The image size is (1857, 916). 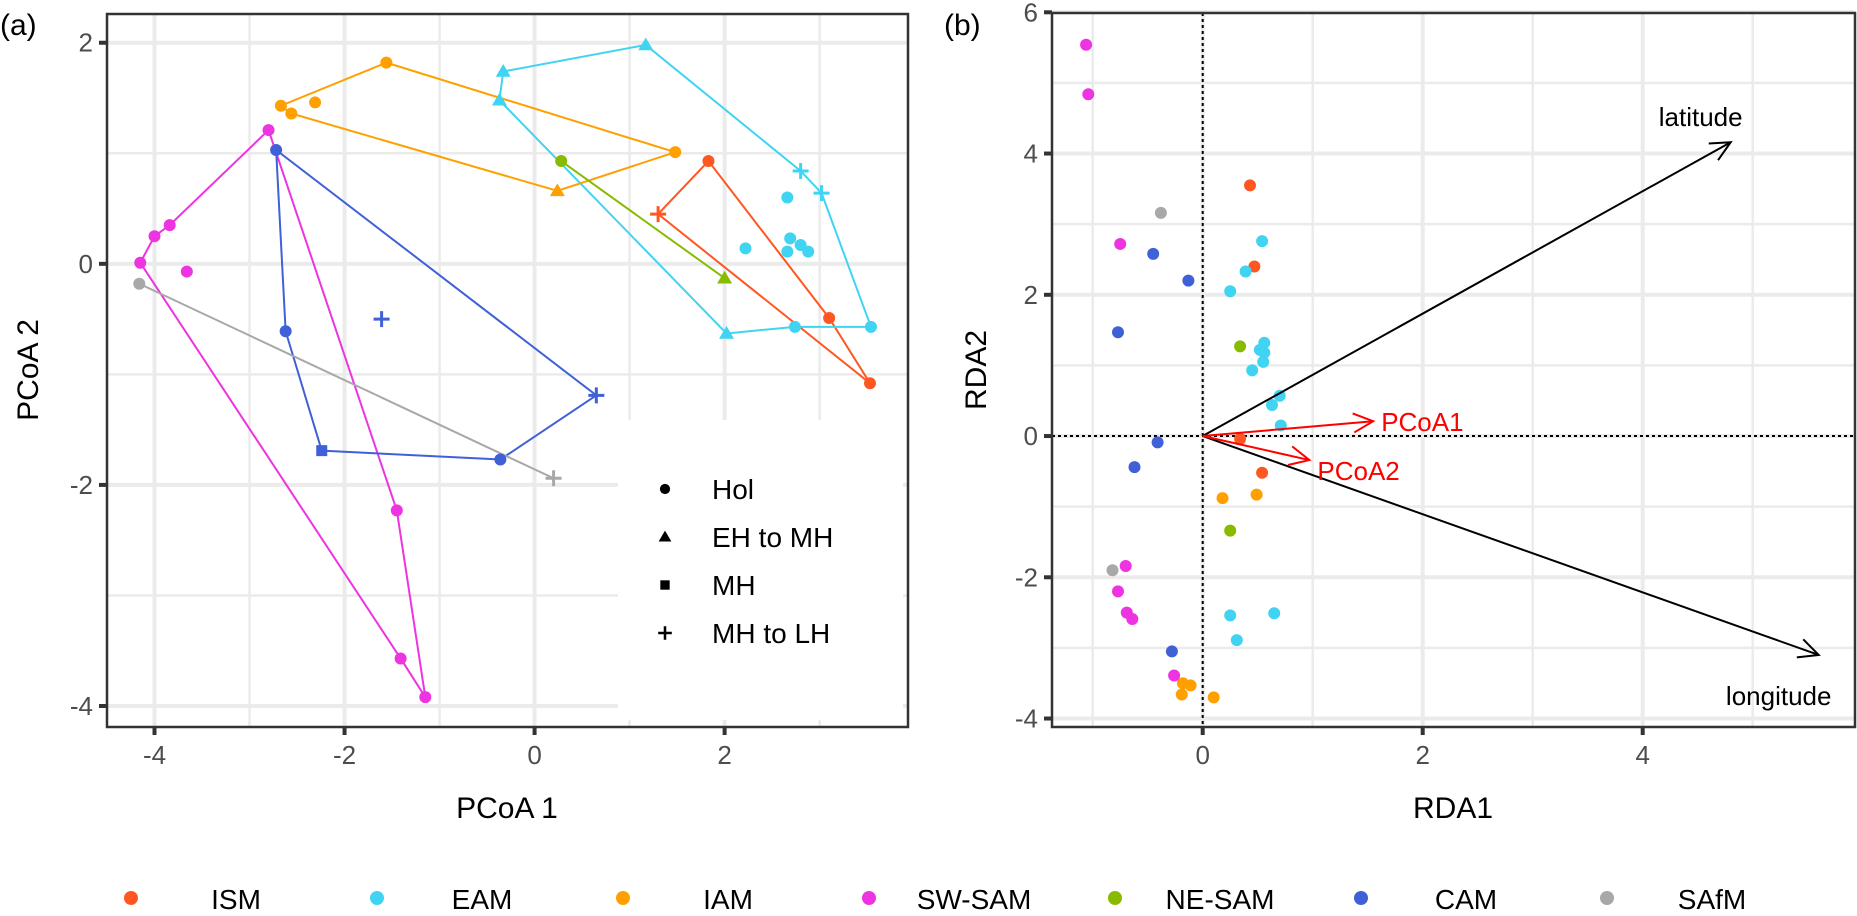 I want to click on legend-label: SW-SAM, so click(x=974, y=899).